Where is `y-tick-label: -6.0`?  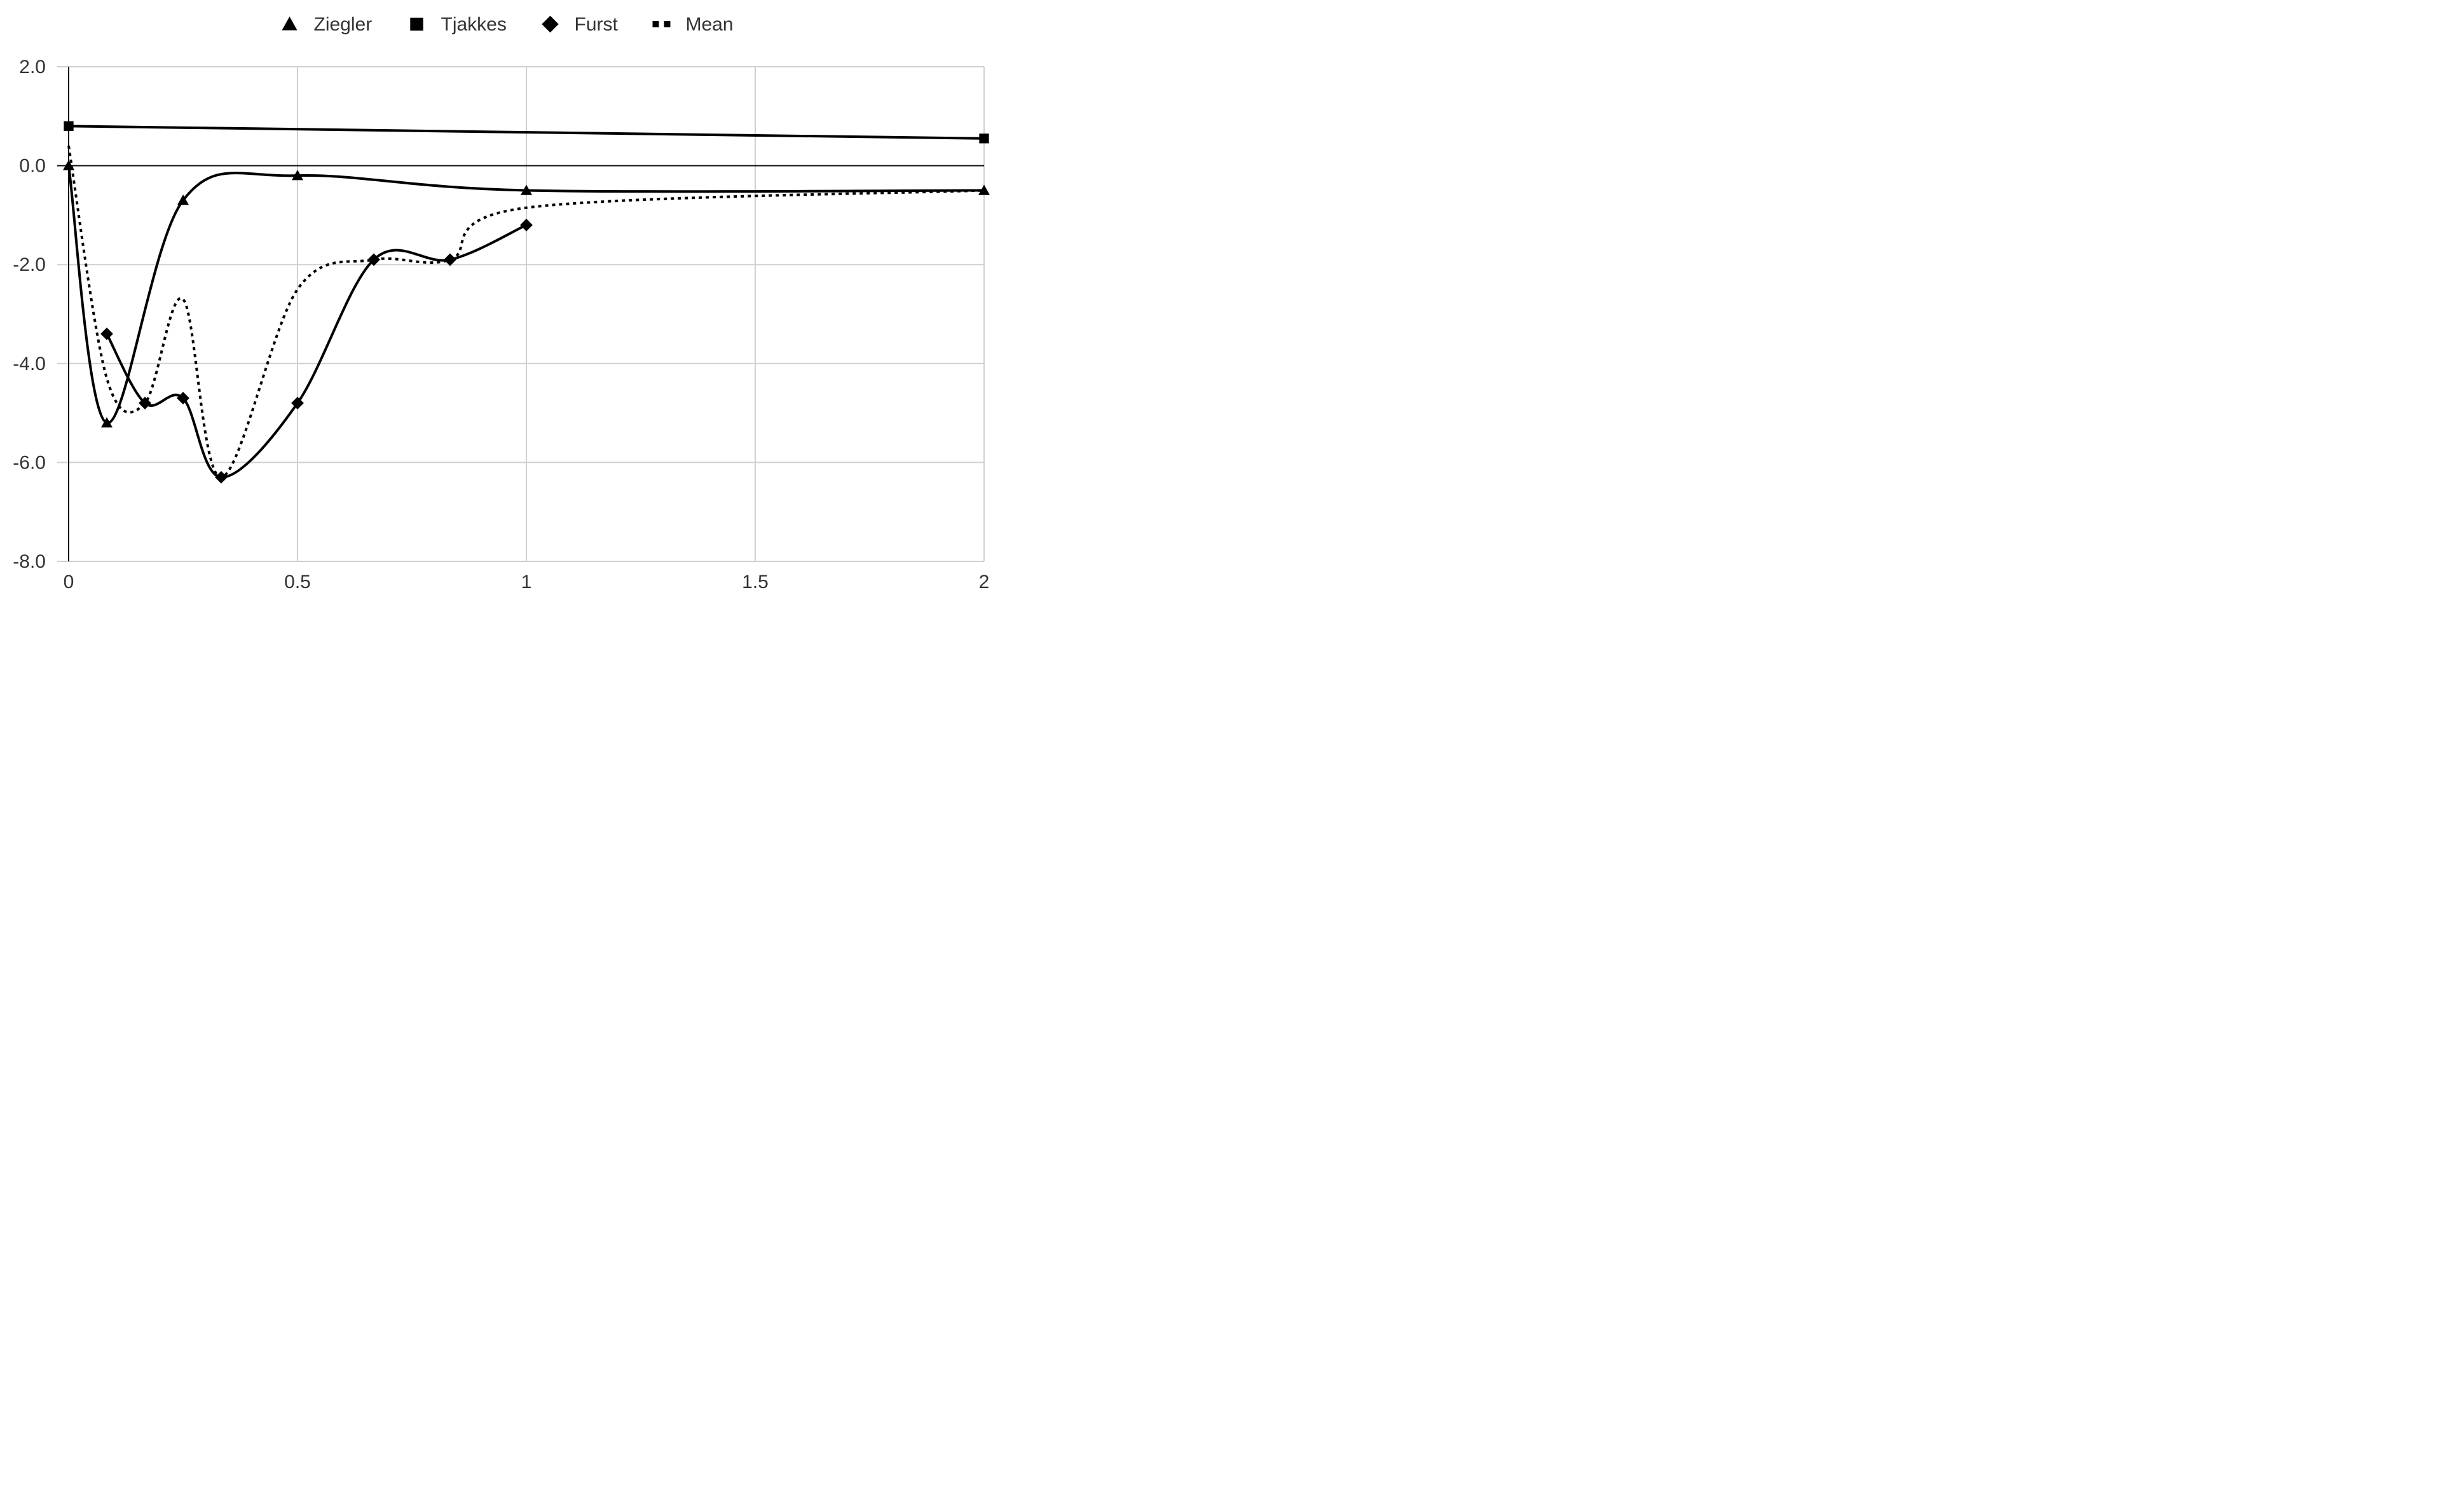 y-tick-label: -6.0 is located at coordinates (29, 462).